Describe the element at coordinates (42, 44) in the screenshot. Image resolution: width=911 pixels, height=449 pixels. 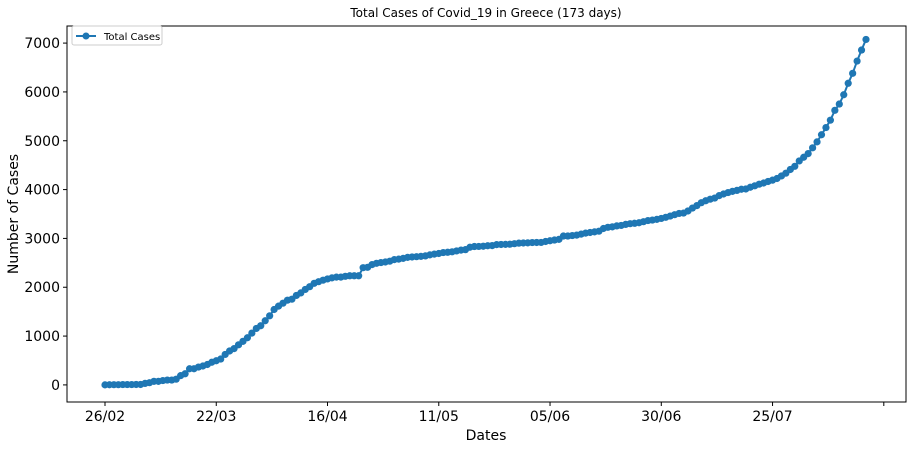
I see `y-tick-label: 7000` at that location.